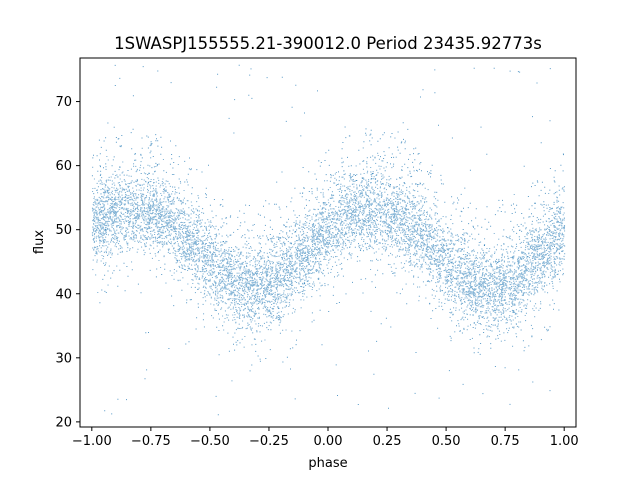 This screenshot has height=480, width=640. Describe the element at coordinates (327, 463) in the screenshot. I see `x-axis-label: phase` at that location.